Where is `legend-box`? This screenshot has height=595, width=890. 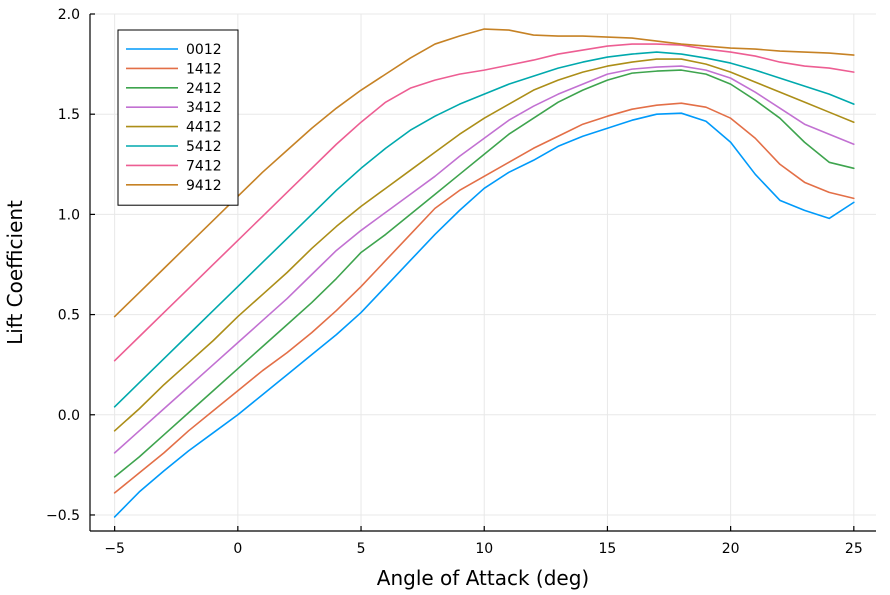 legend-box is located at coordinates (178, 117).